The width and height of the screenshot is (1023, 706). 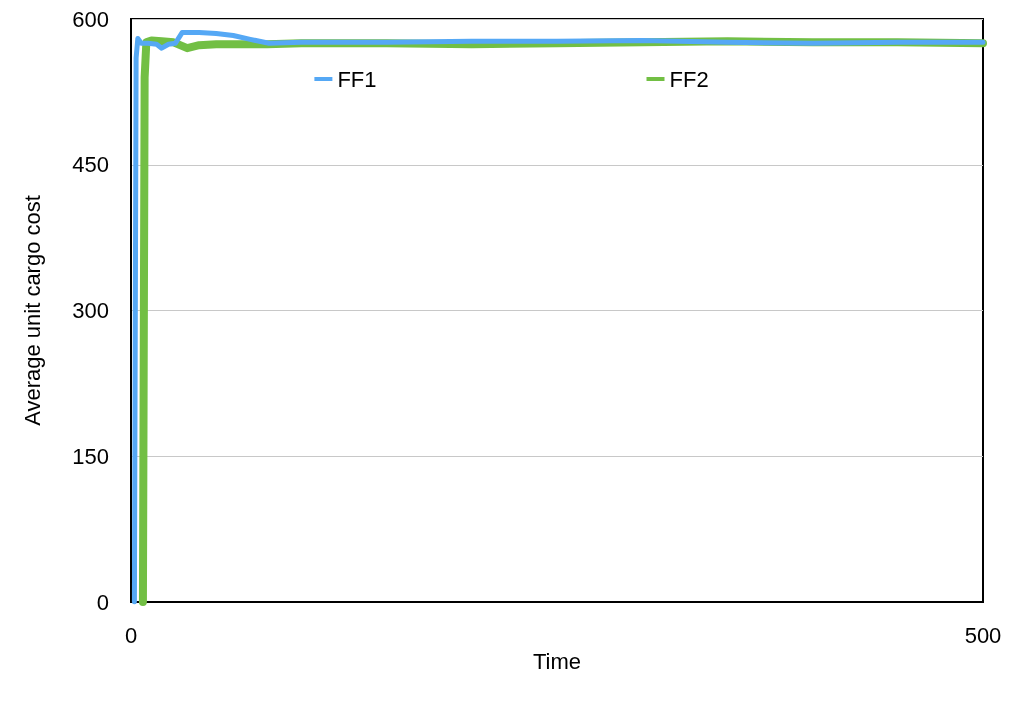 I want to click on y-tick-label: 150, so click(x=90, y=456).